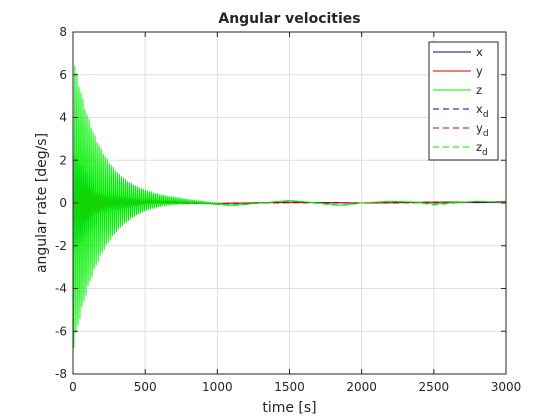 The width and height of the screenshot is (560, 420). I want to click on x-tick-label: 2000, so click(361, 387).